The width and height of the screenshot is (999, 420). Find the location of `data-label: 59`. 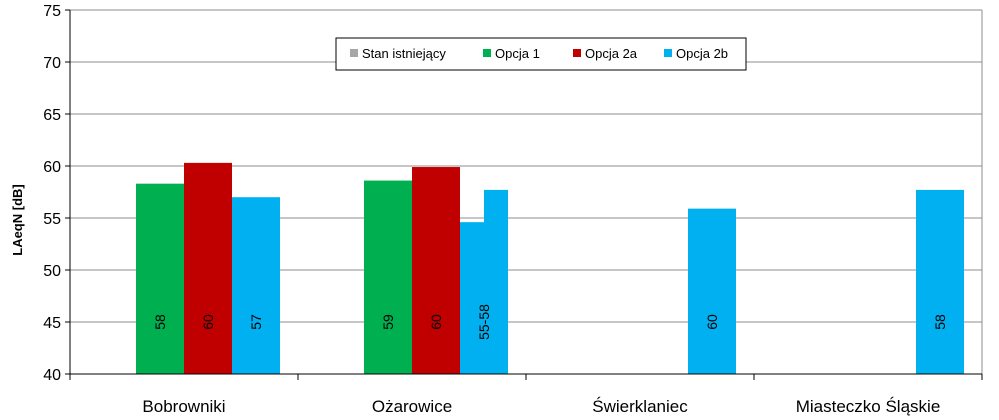

data-label: 59 is located at coordinates (388, 322).